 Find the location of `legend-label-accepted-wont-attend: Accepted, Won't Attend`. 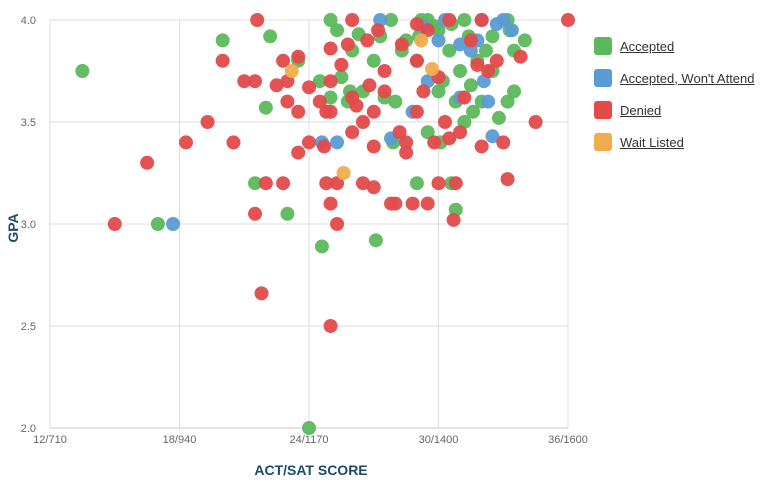

legend-label-accepted-wont-attend: Accepted, Won't Attend is located at coordinates (687, 78).